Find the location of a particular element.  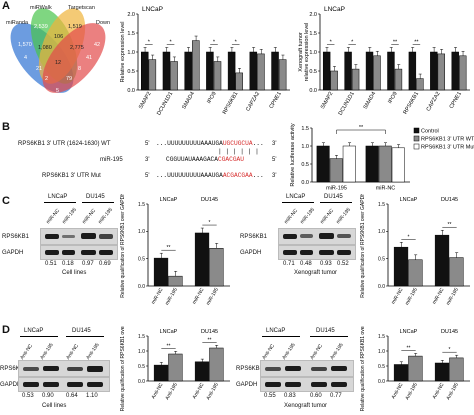

utr-wt-seq-seed: UGCUGCUA is located at coordinates (237, 143).